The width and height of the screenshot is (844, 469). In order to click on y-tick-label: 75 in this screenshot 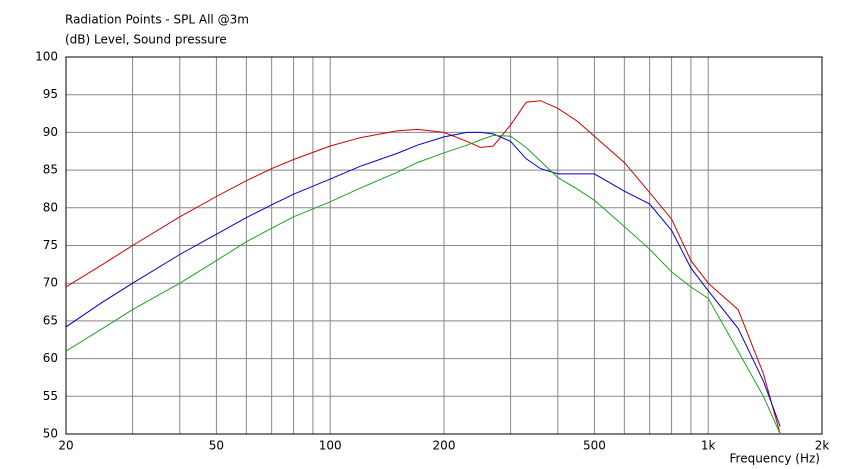, I will do `click(50, 245)`.